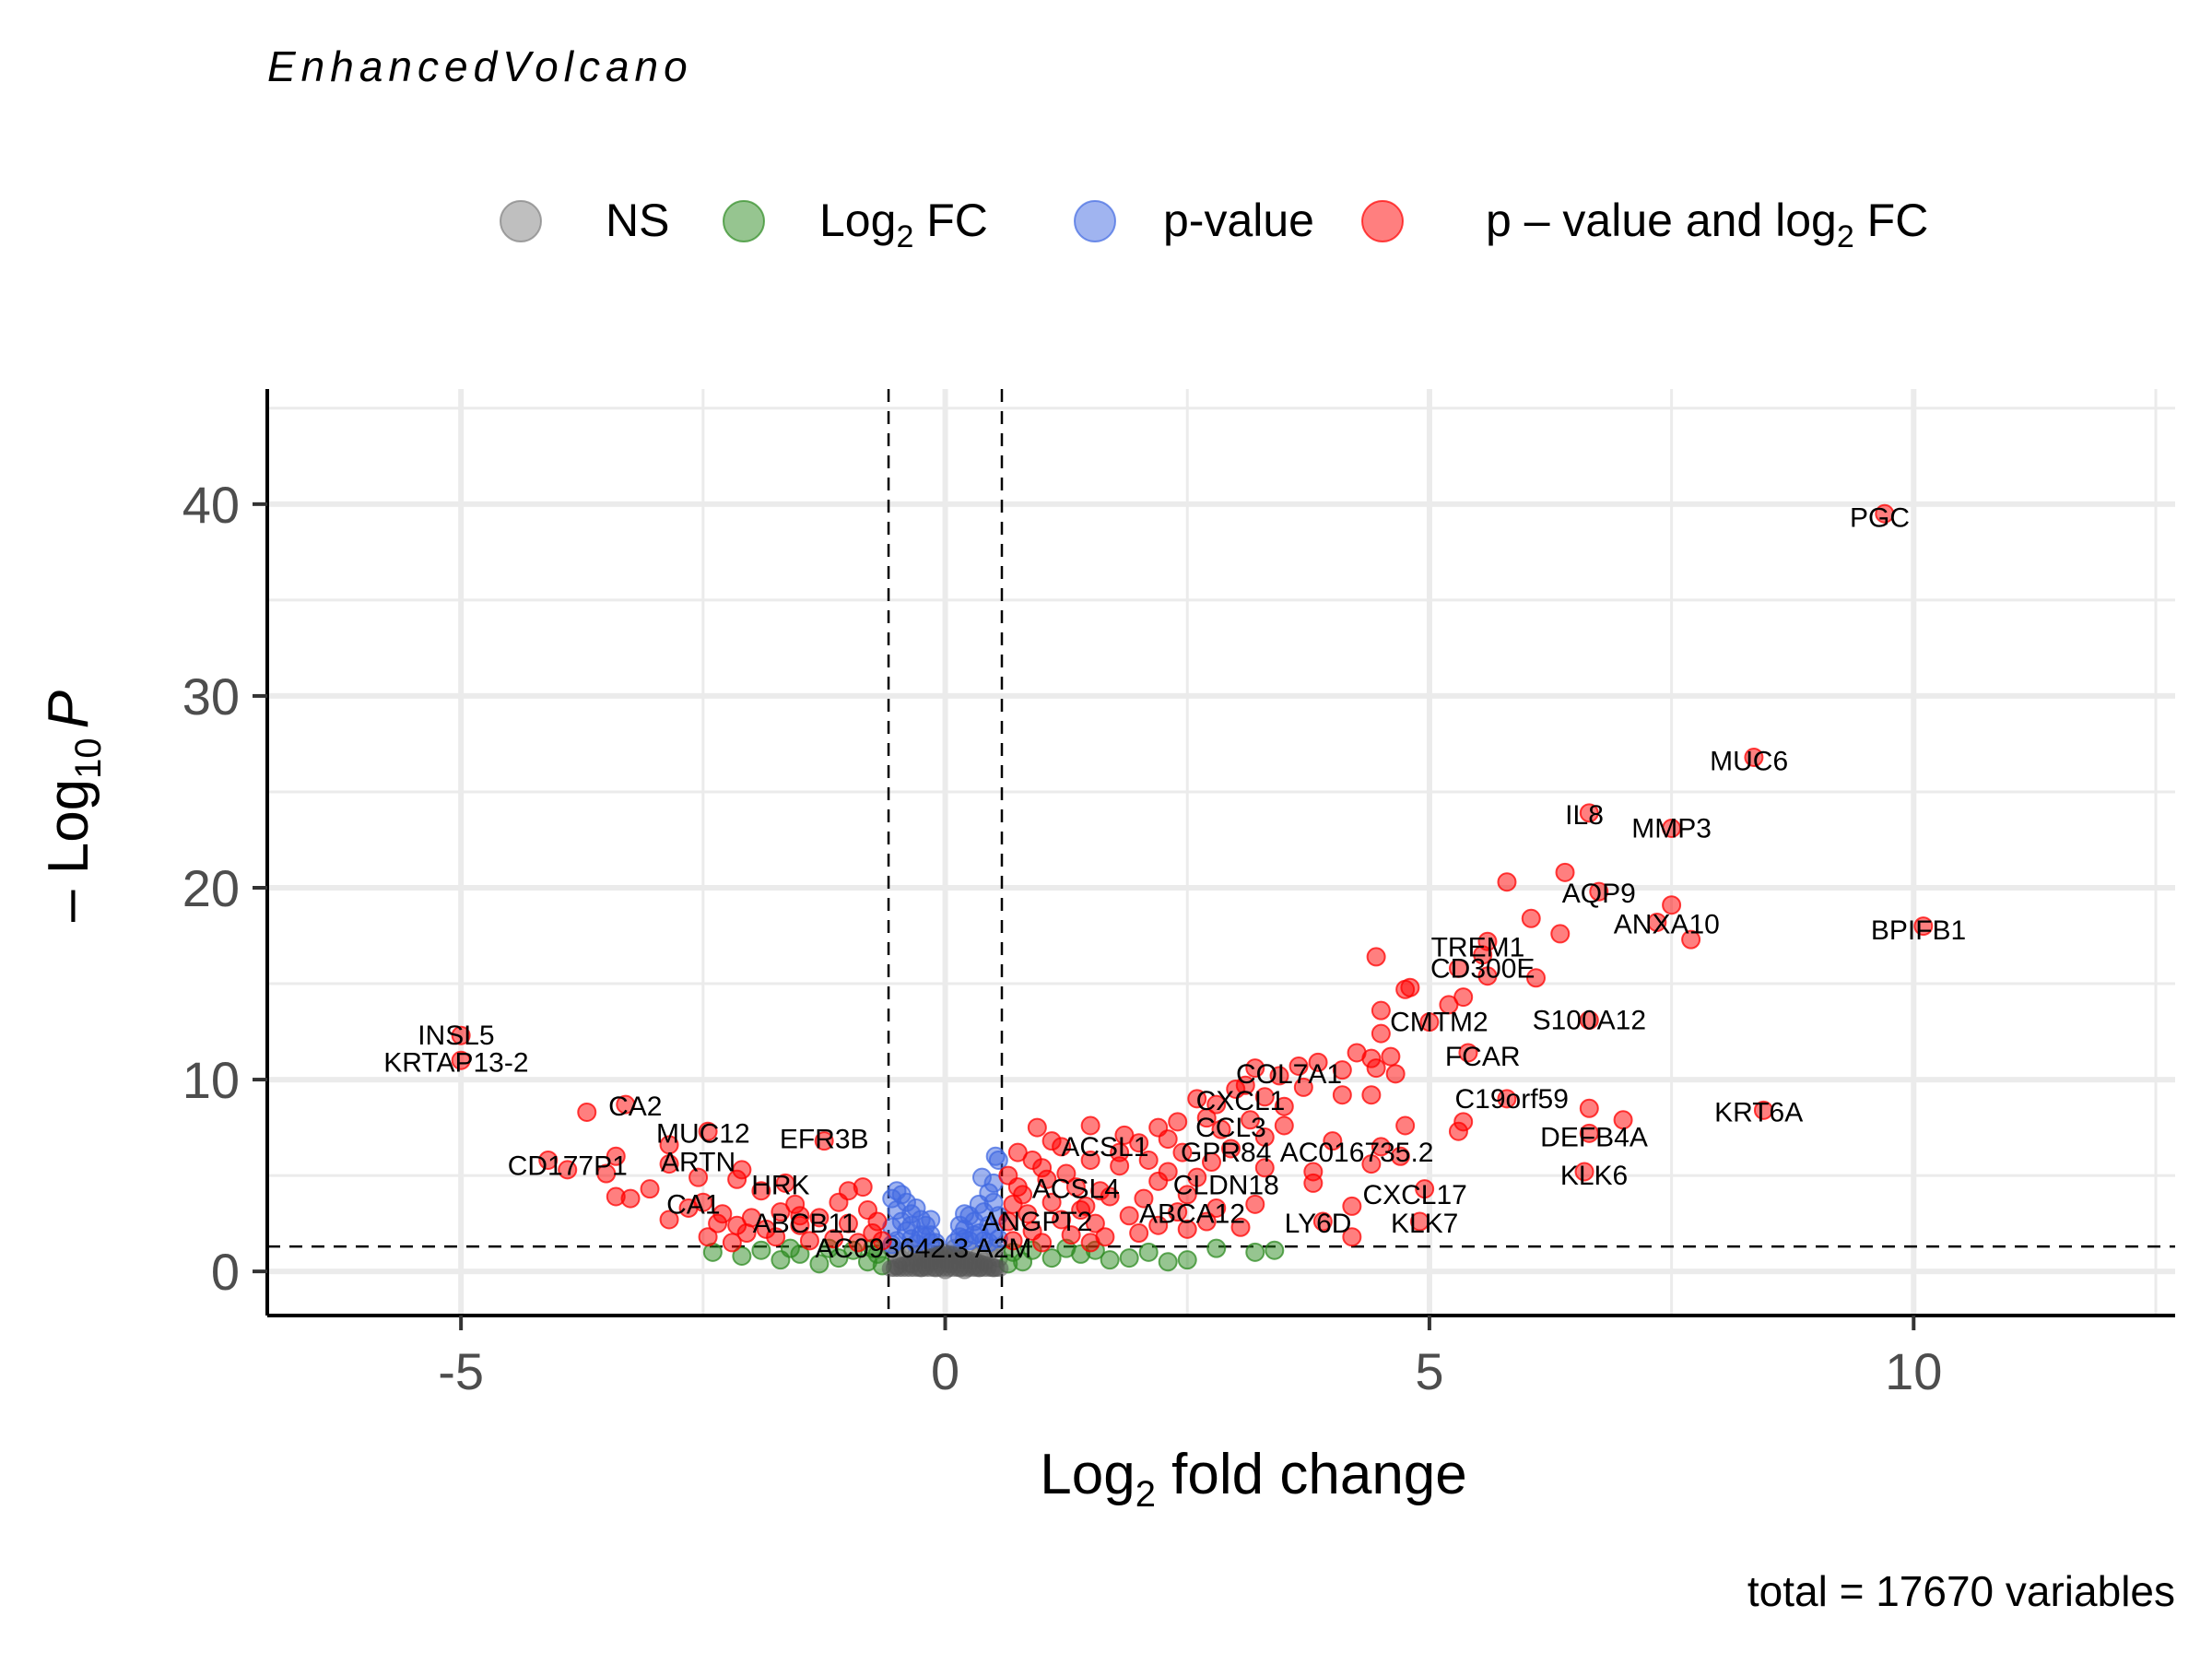 Image resolution: width=2212 pixels, height=1664 pixels. I want to click on gene-label: KRT6A, so click(1758, 1112).